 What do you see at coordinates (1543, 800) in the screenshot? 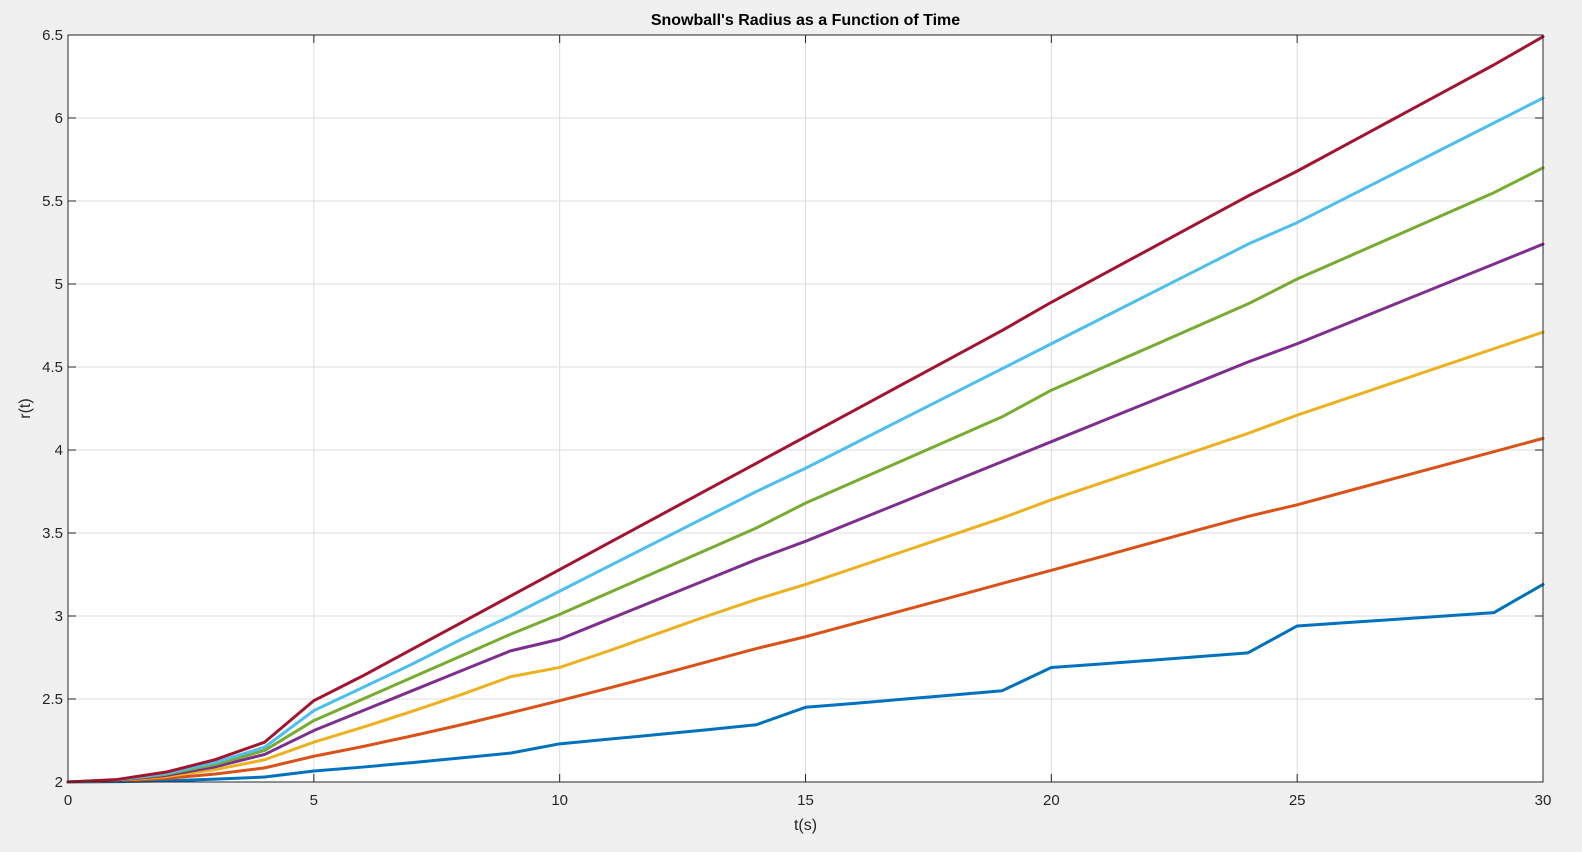
I see `x-tick-label: 30` at bounding box center [1543, 800].